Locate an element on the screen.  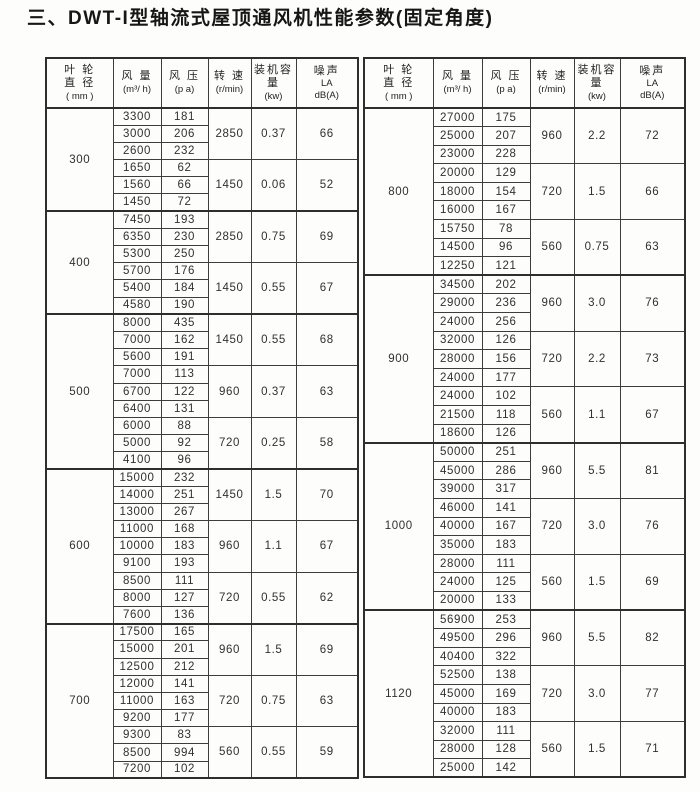
table-row: 4580 190 is located at coordinates (202, 305).